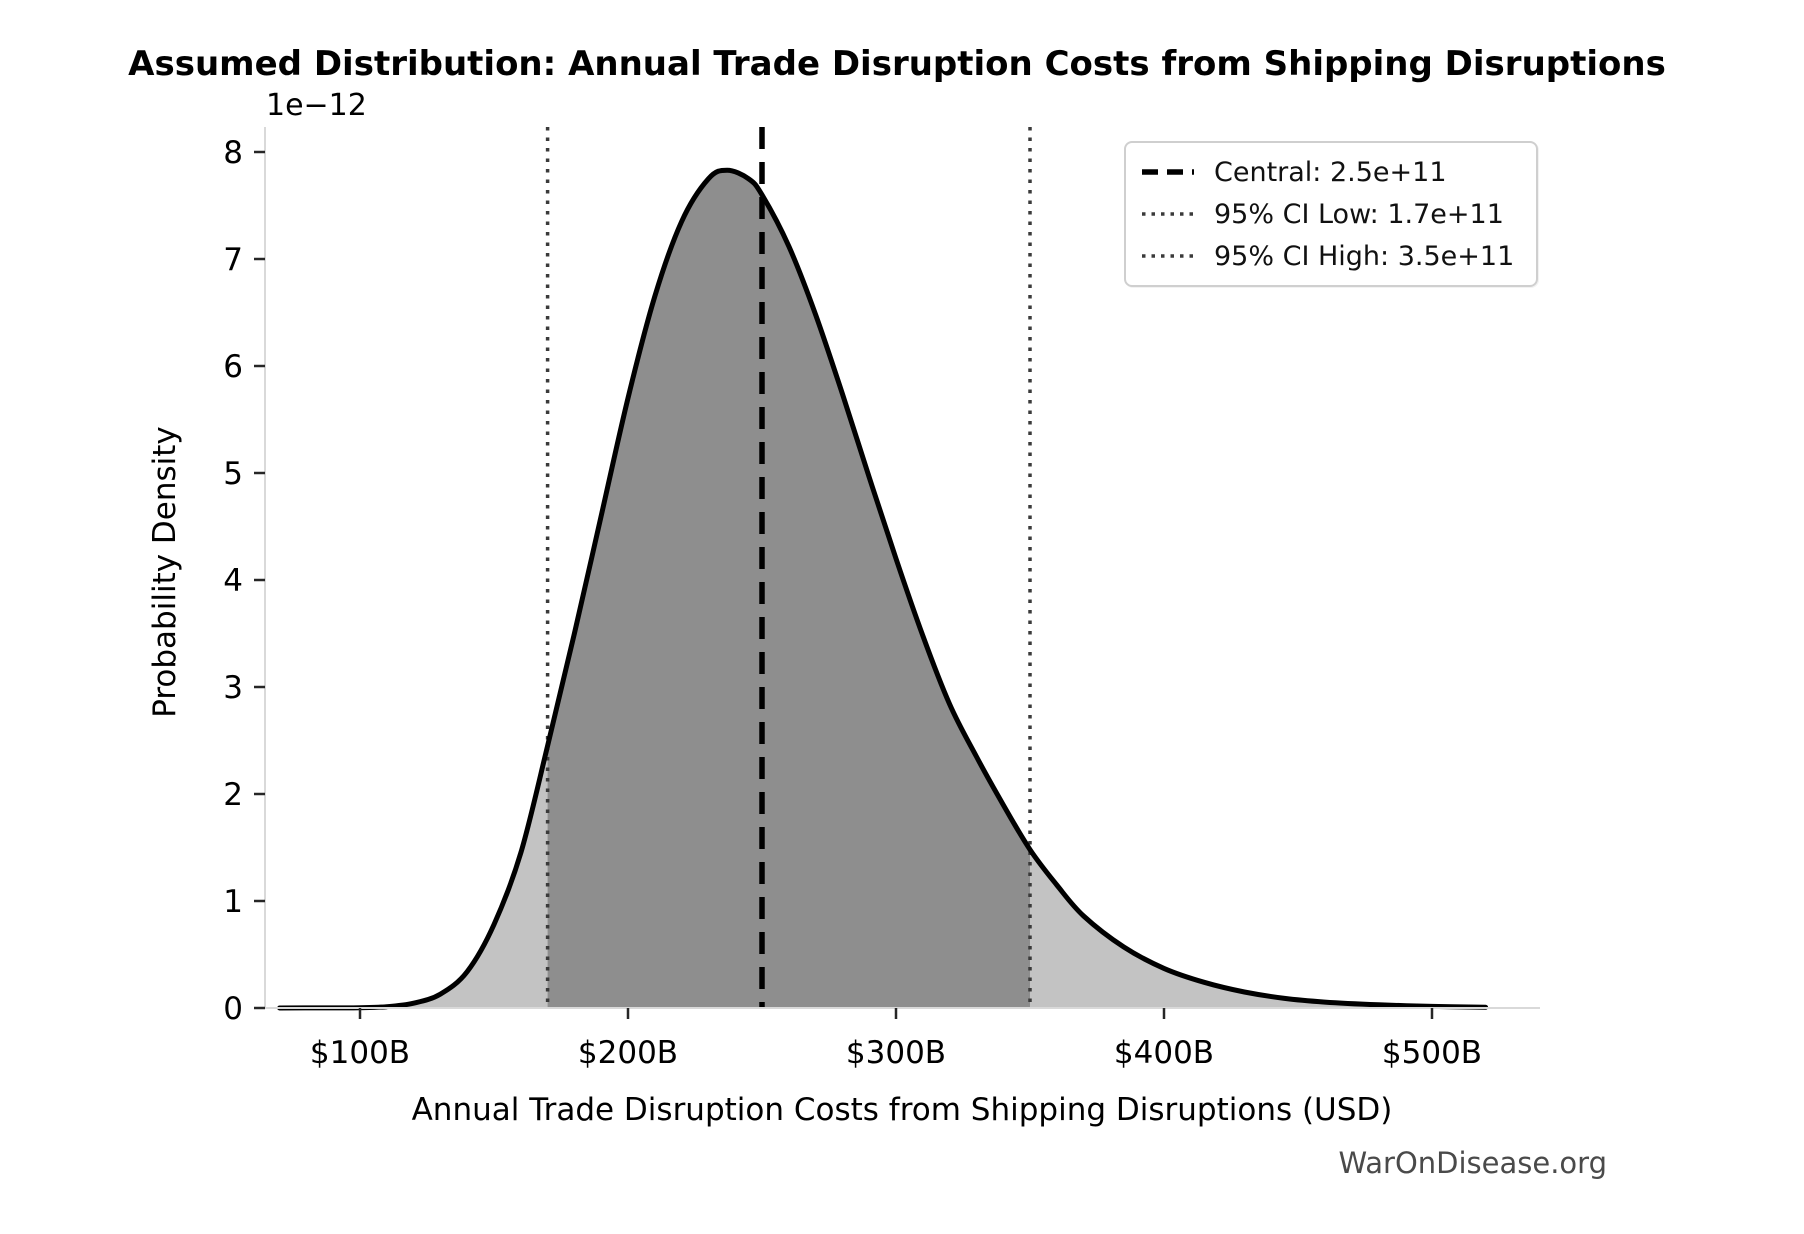 Image resolution: width=1804 pixels, height=1234 pixels. Describe the element at coordinates (1432, 1053) in the screenshot. I see `x-tick-label: $500B` at that location.